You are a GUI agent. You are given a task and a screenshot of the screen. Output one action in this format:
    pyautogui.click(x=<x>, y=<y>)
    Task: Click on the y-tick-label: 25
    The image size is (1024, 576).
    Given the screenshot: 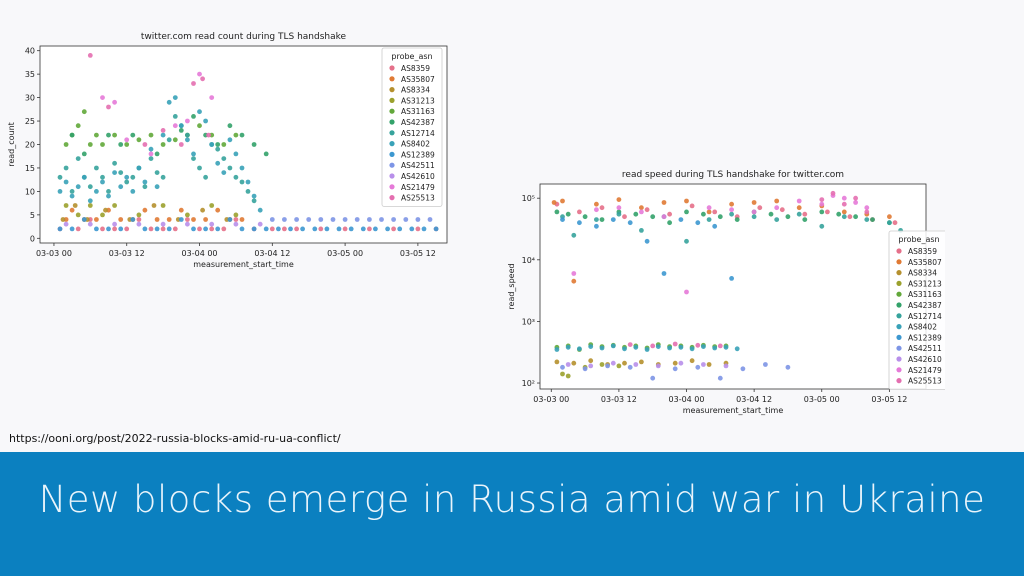 What is the action you would take?
    pyautogui.click(x=30, y=121)
    